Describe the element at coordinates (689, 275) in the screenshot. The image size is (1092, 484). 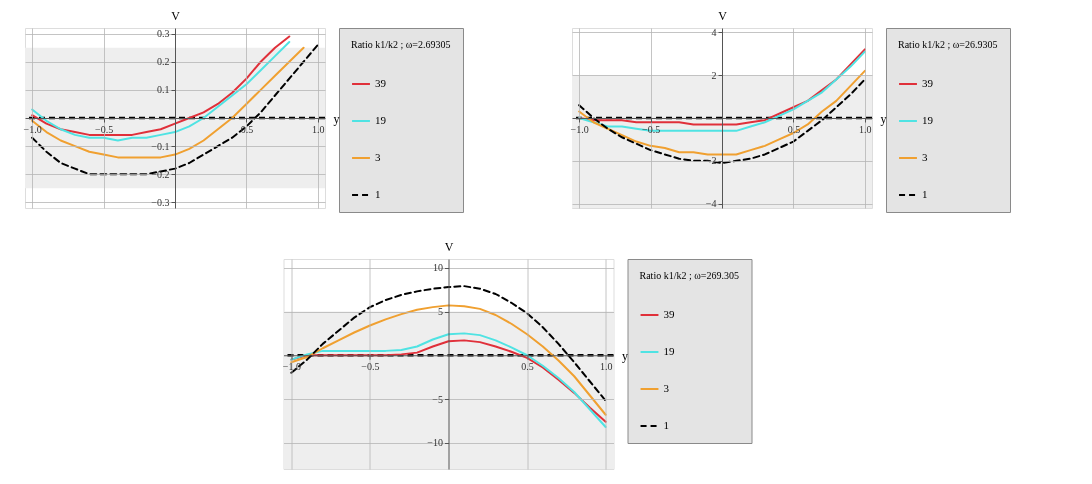
I see `legend-title: Ratio k1/k2 ; ω=269.305` at that location.